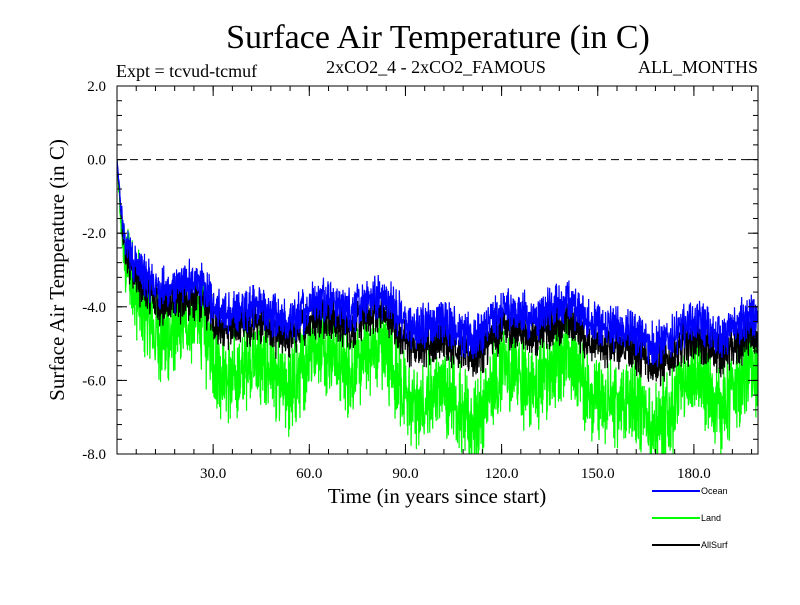 This screenshot has height=605, width=800. Describe the element at coordinates (309, 474) in the screenshot. I see `x-tick-label: 60.0` at that location.